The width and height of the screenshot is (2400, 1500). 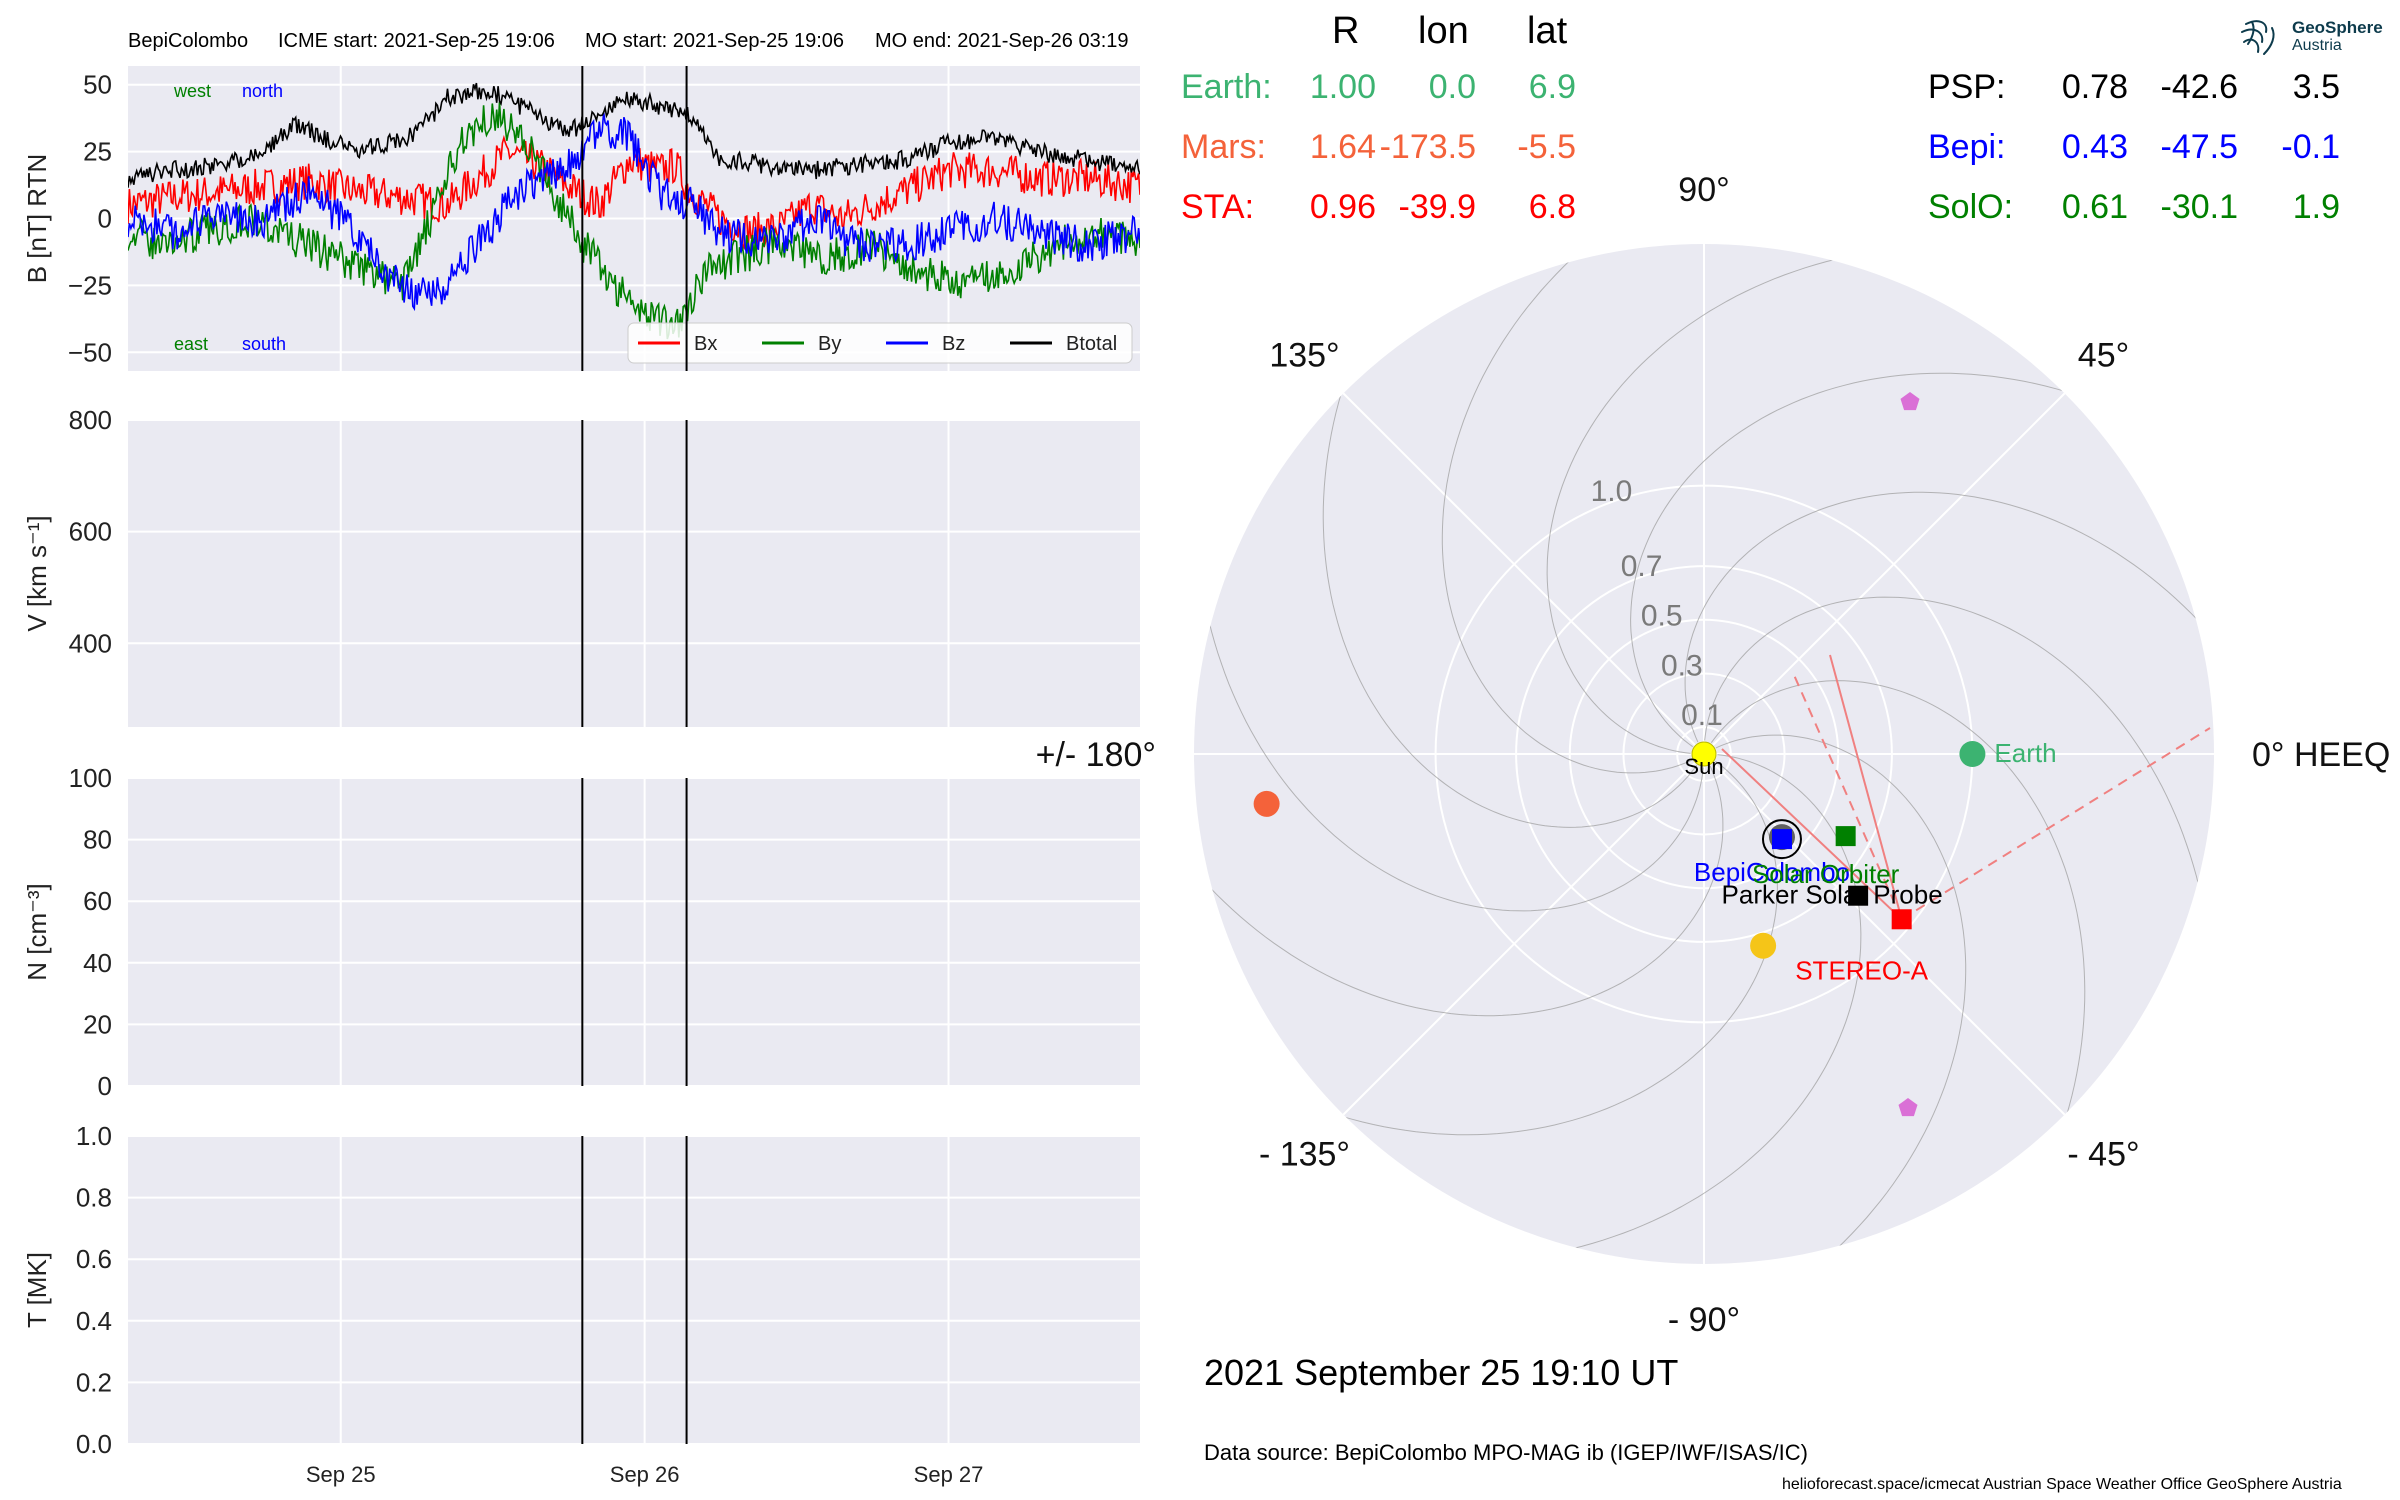 I want to click on y-tick-label: 100, so click(x=90, y=778).